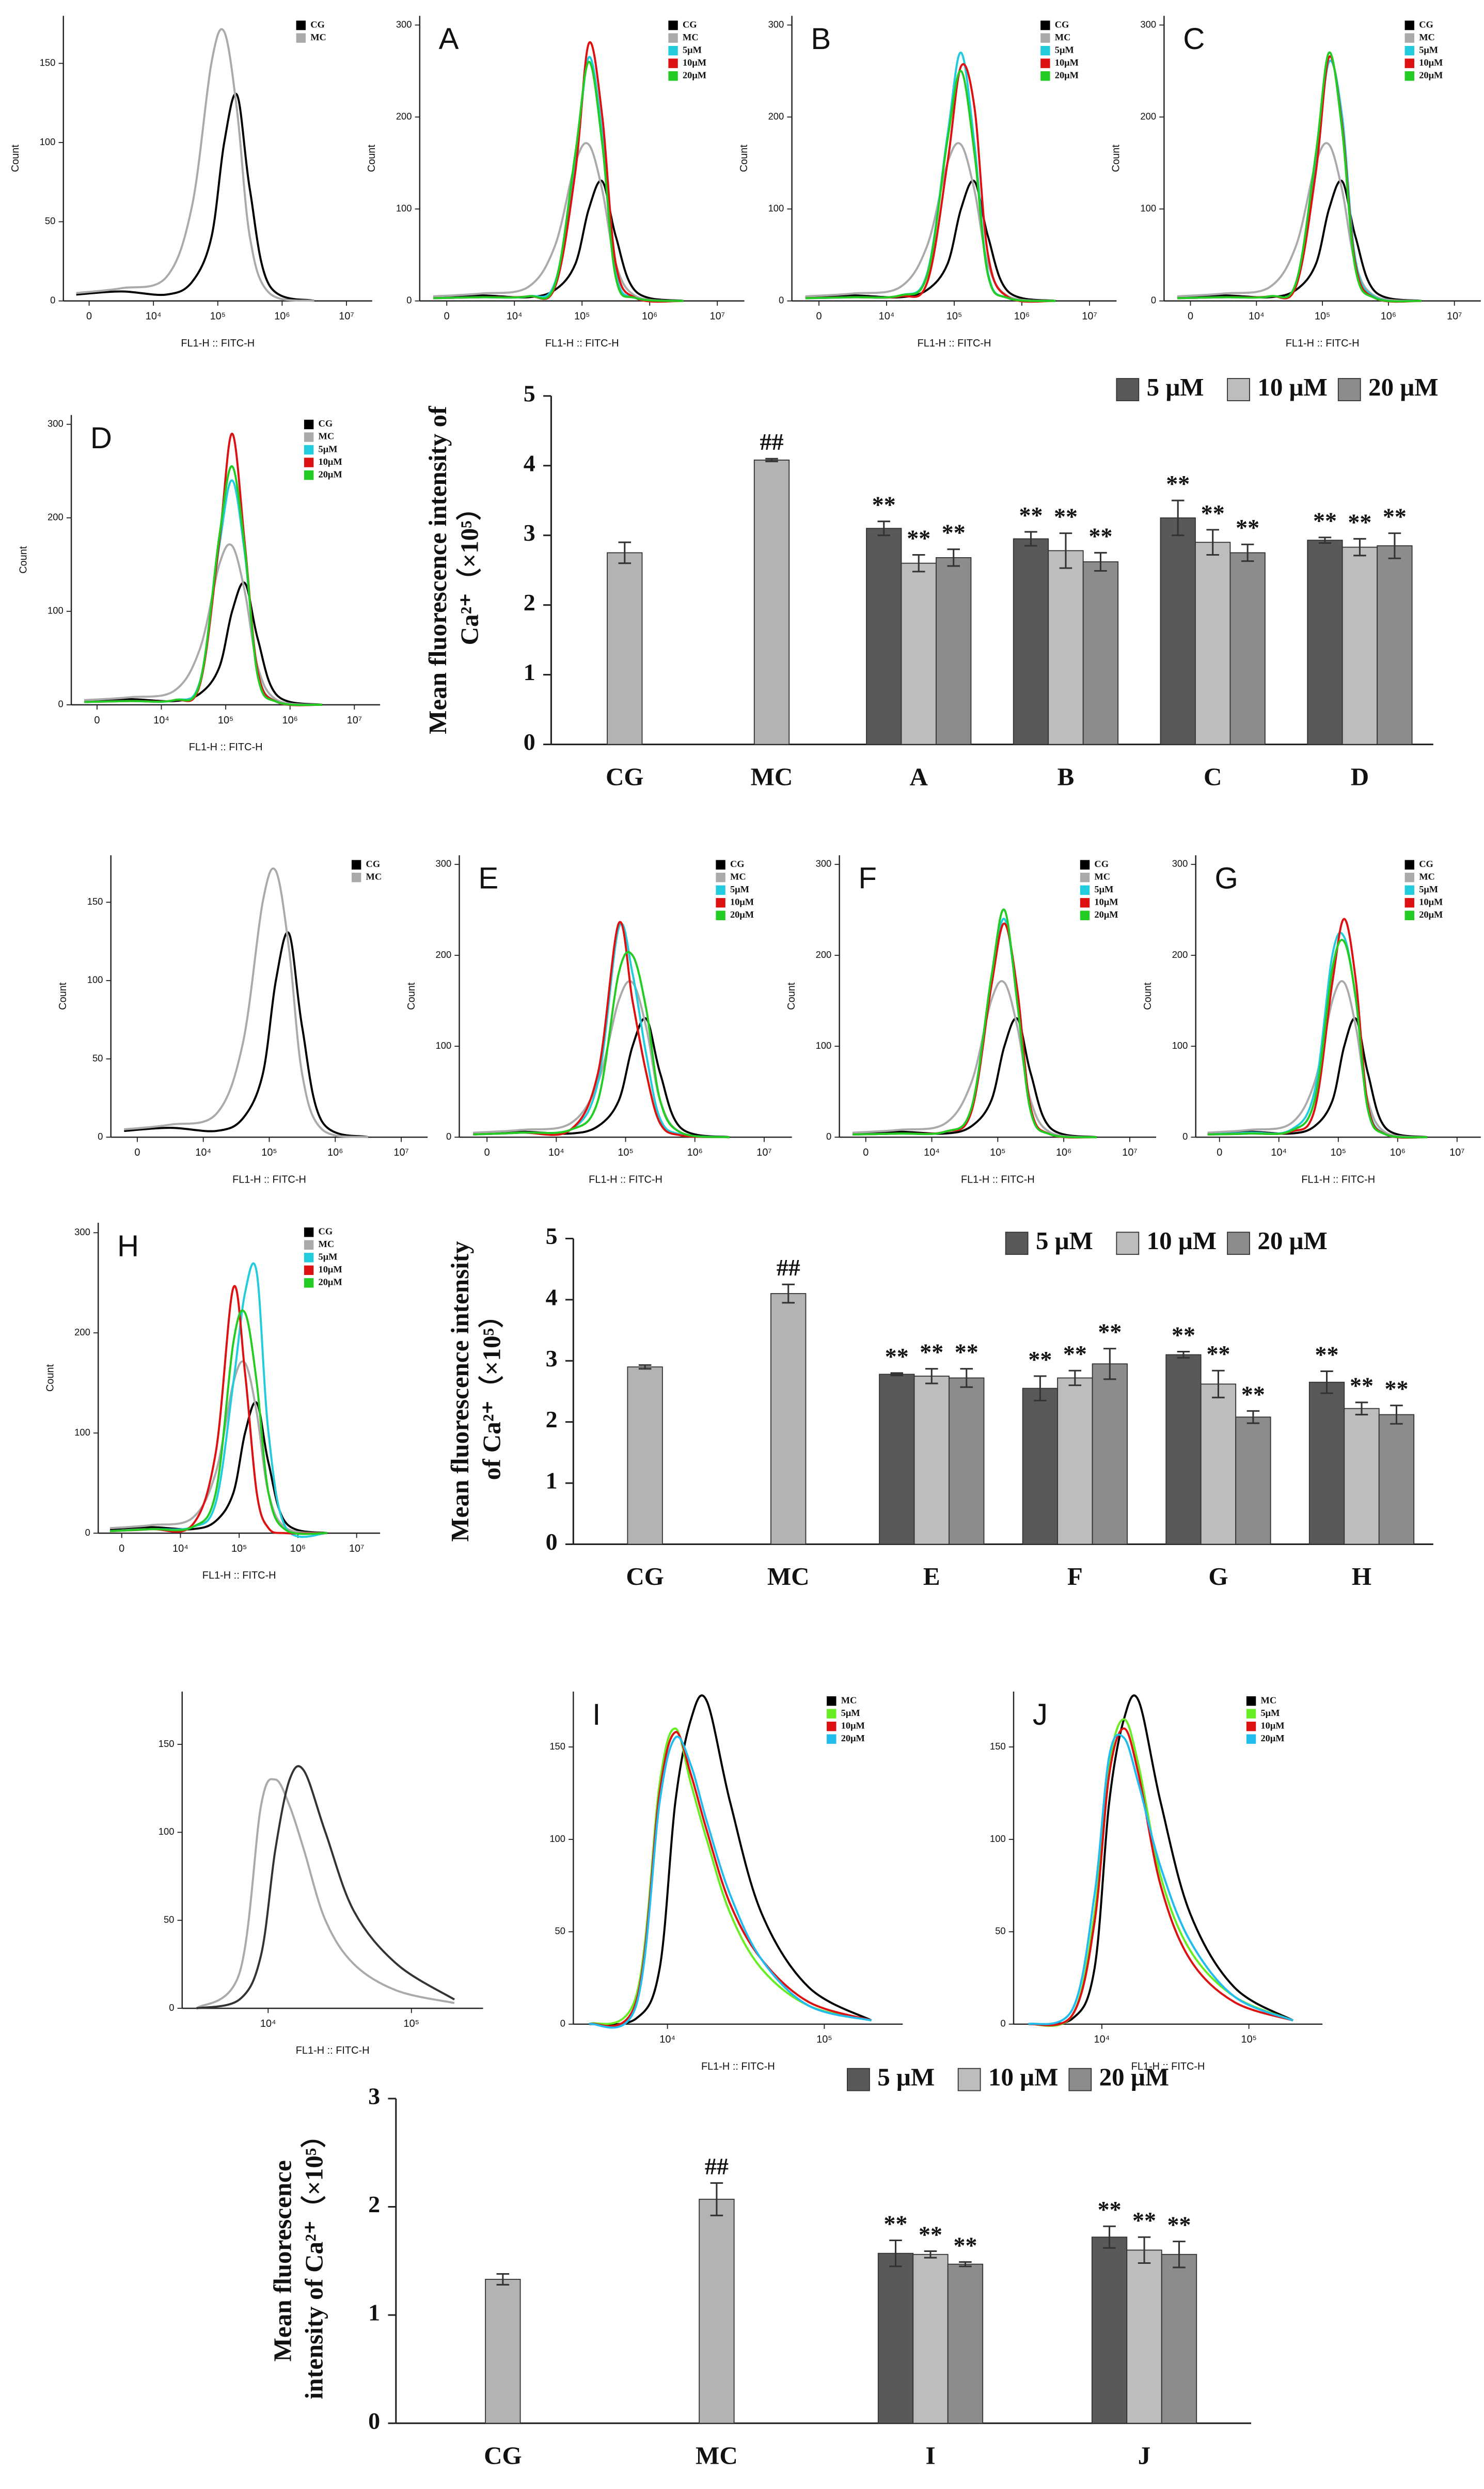 Image resolution: width=1484 pixels, height=2489 pixels. I want to click on y-tick-label: 3, so click(552, 1358).